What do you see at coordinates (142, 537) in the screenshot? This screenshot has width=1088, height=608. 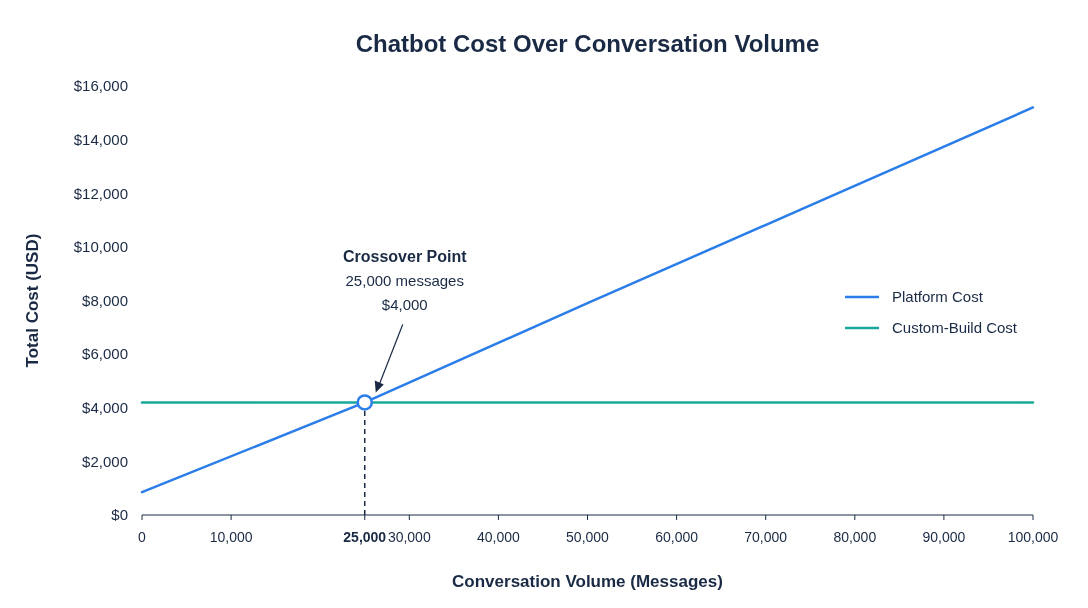 I see `x-tick-label: 0` at bounding box center [142, 537].